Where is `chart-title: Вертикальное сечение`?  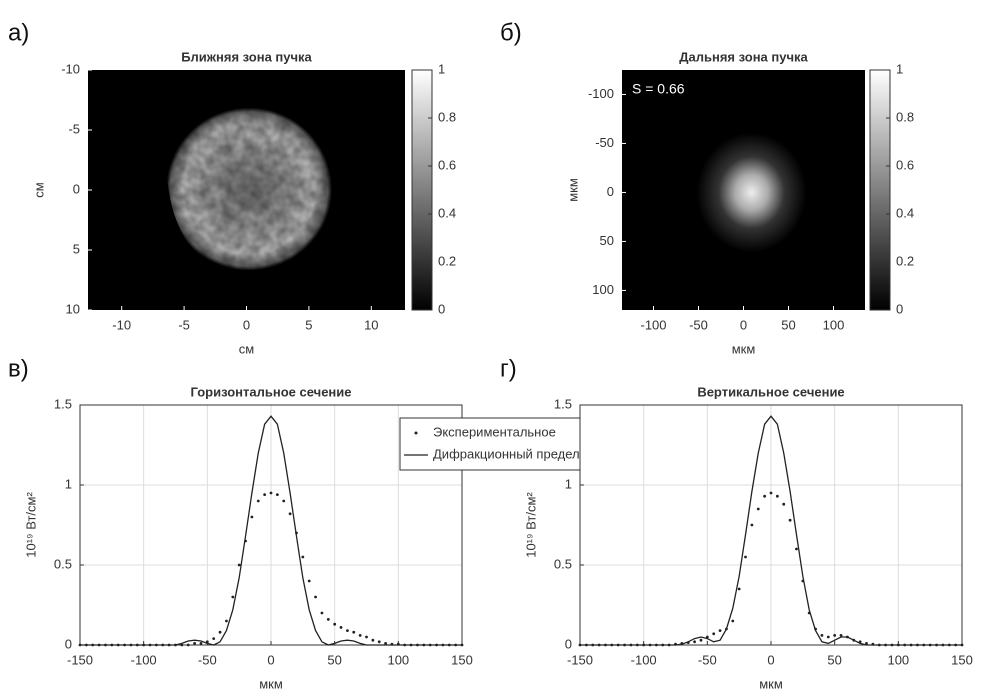
chart-title: Вертикальное сечение is located at coordinates (770, 391).